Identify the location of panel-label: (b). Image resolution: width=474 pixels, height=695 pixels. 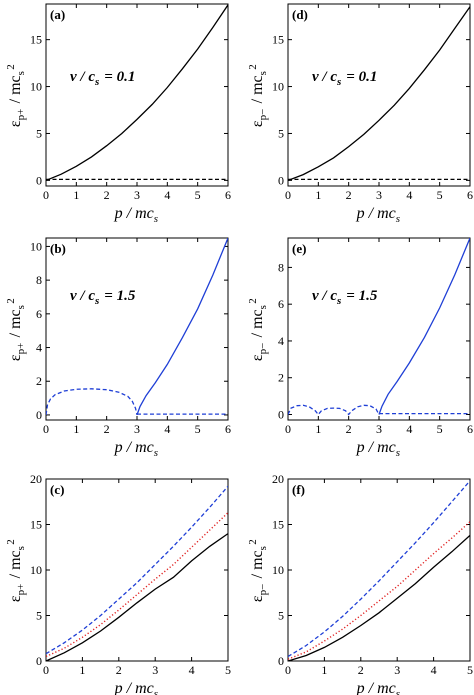
(58, 248).